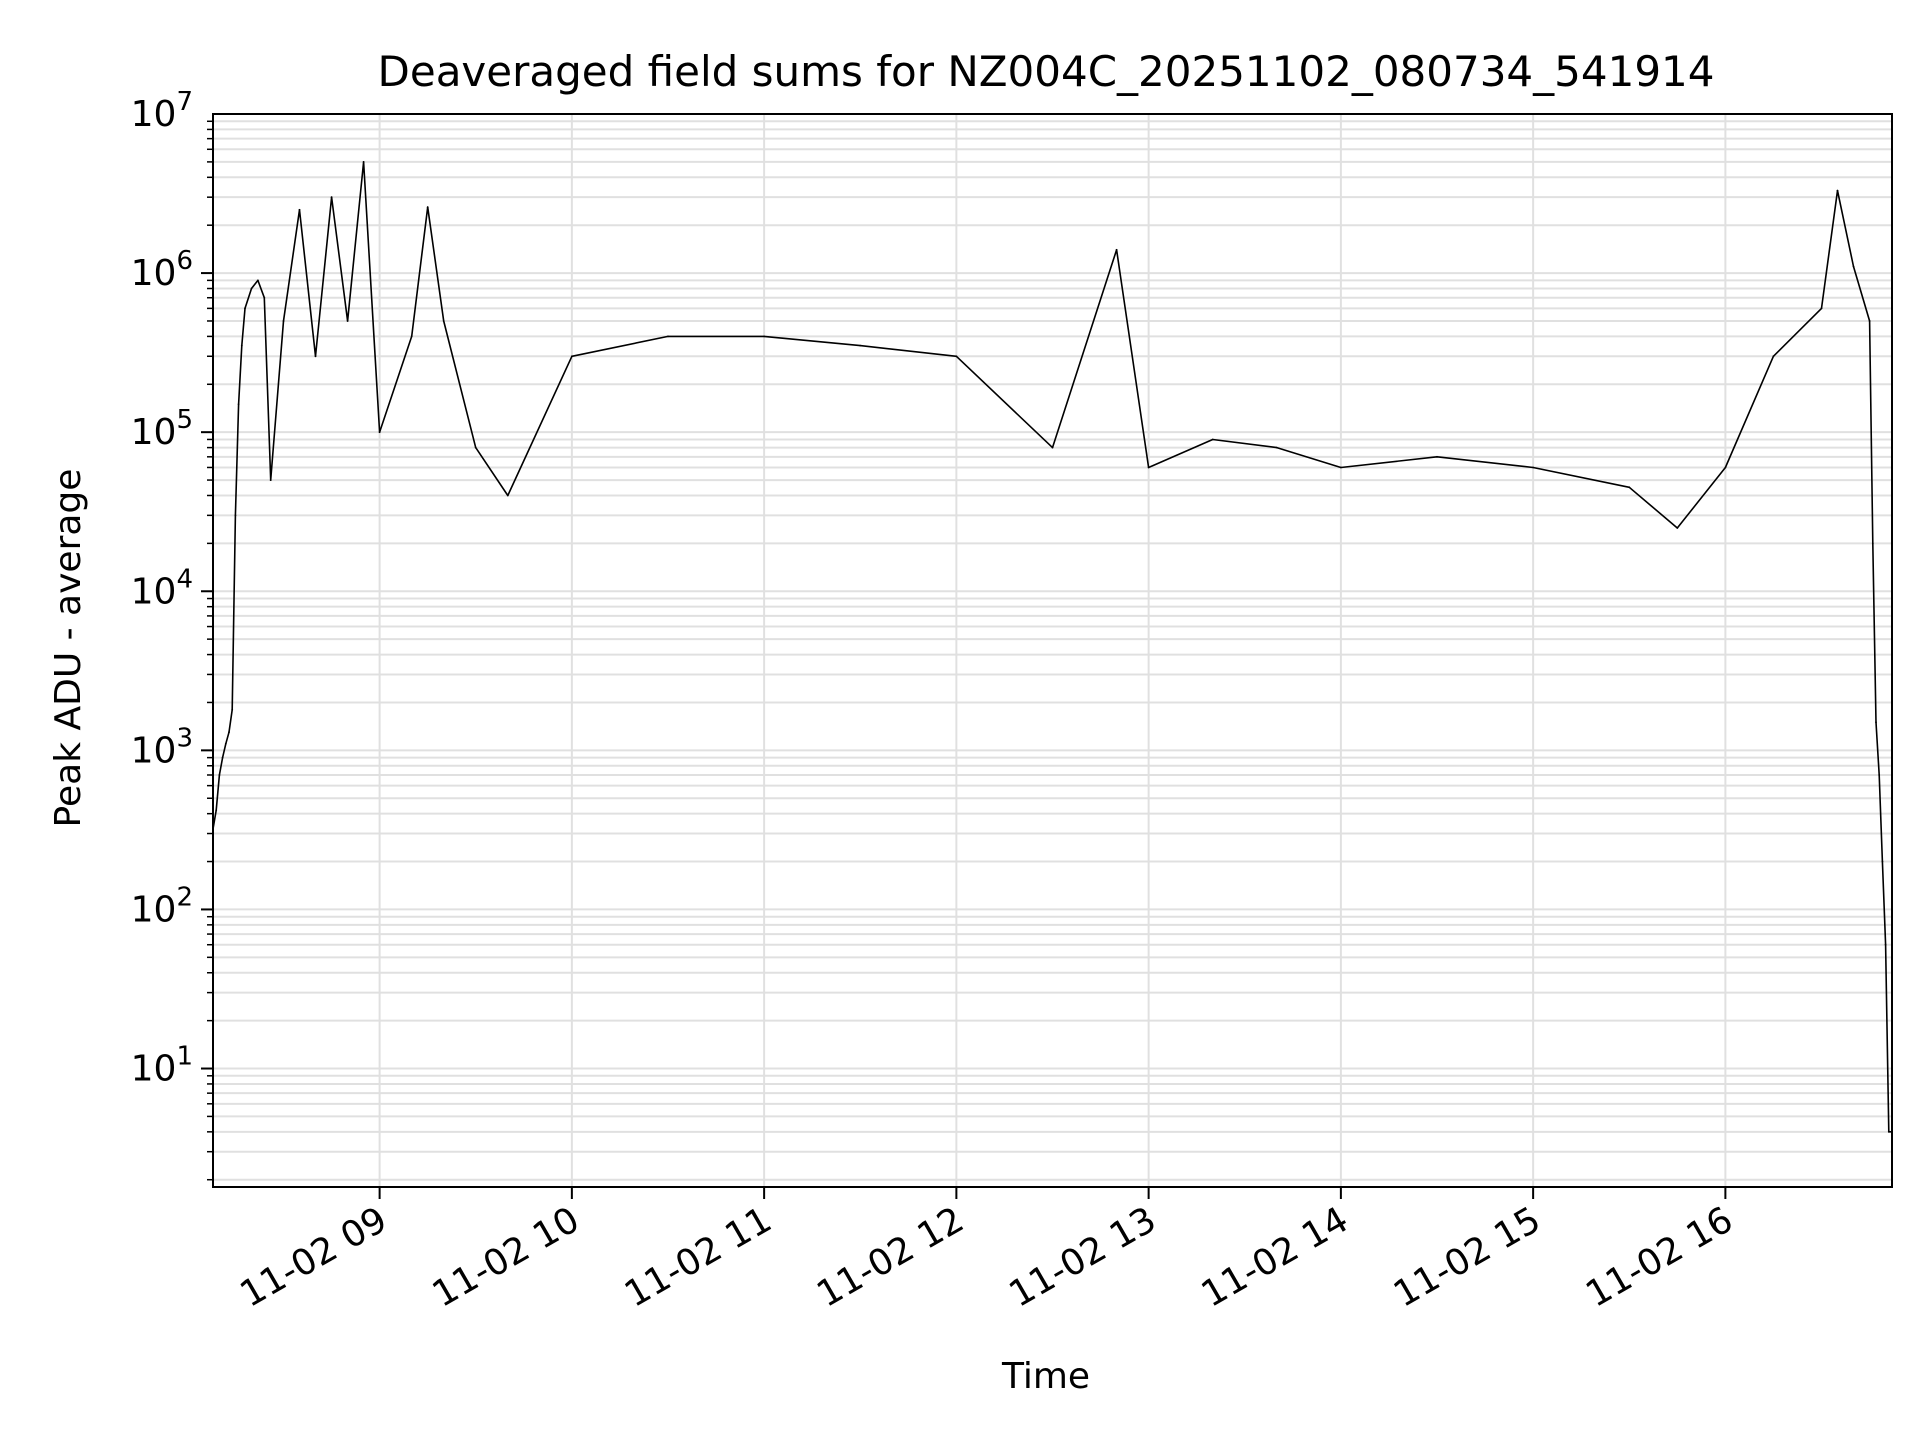 The height and width of the screenshot is (1440, 1920). What do you see at coordinates (162, 747) in the screenshot?
I see `y-tick-label: 10³` at bounding box center [162, 747].